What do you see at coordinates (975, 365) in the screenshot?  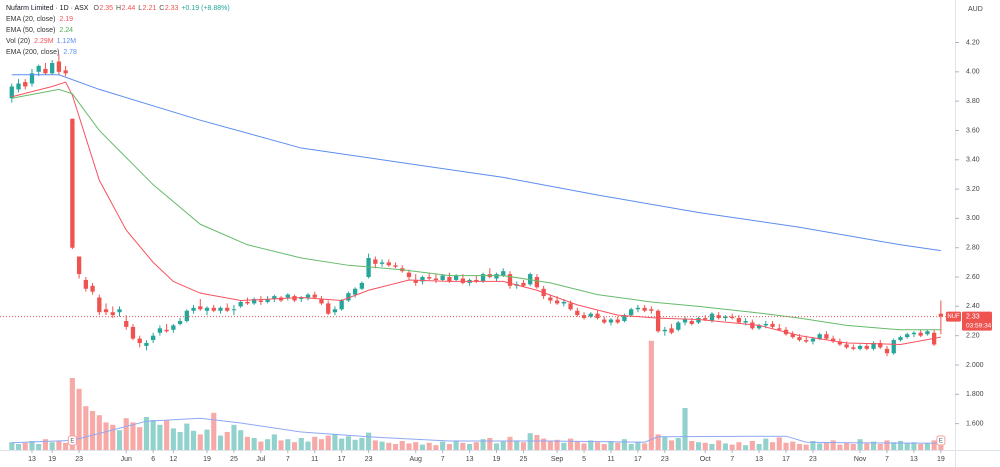 I see `y-tick-label: 2.000` at bounding box center [975, 365].